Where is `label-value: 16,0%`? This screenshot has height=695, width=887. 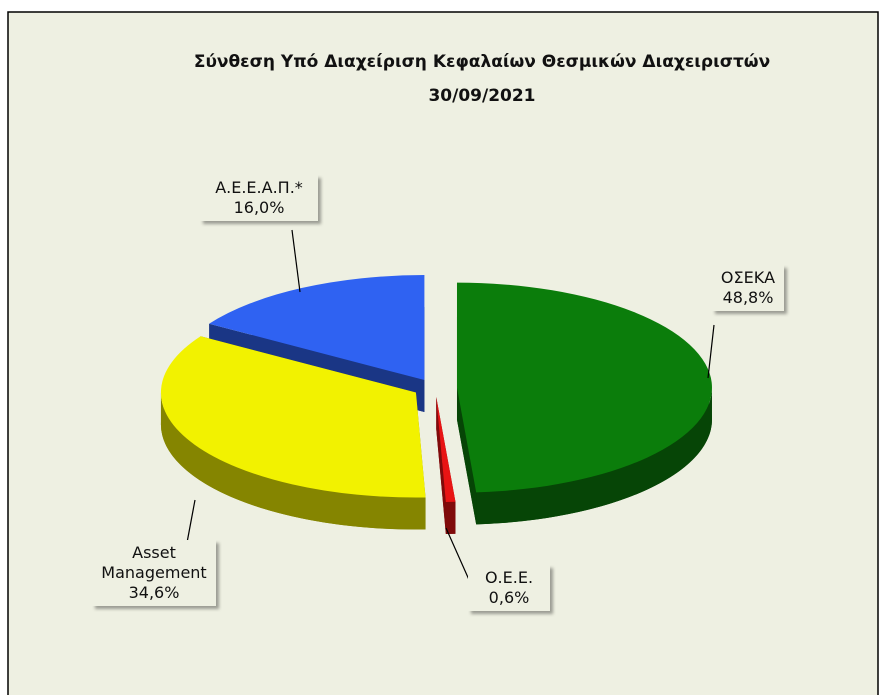 label-value: 16,0% is located at coordinates (259, 207).